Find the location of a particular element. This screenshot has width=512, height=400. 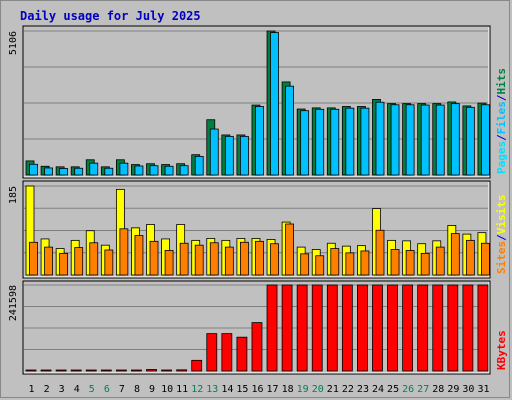

x-tick-label-9: 9 is located at coordinates (152, 389).